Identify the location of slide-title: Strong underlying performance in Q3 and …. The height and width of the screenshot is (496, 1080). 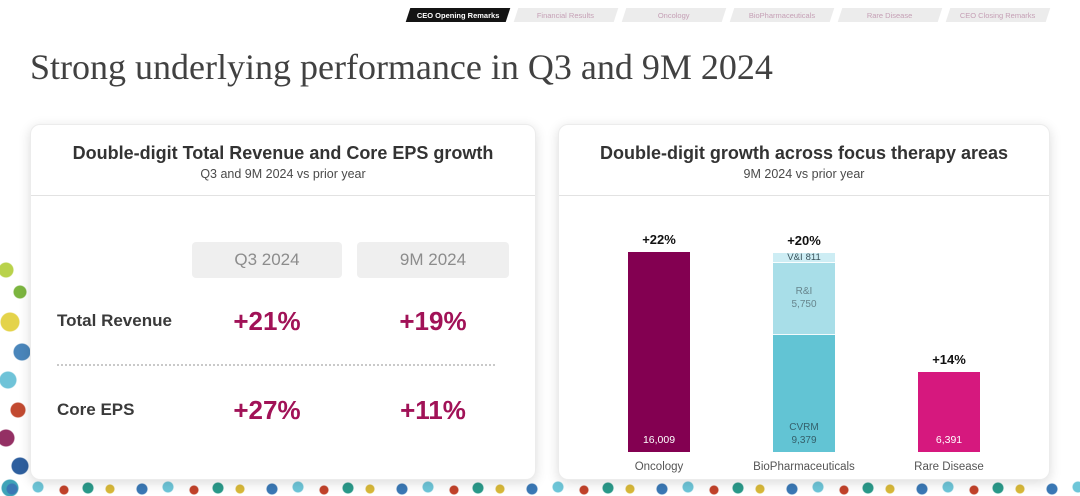
(401, 67).